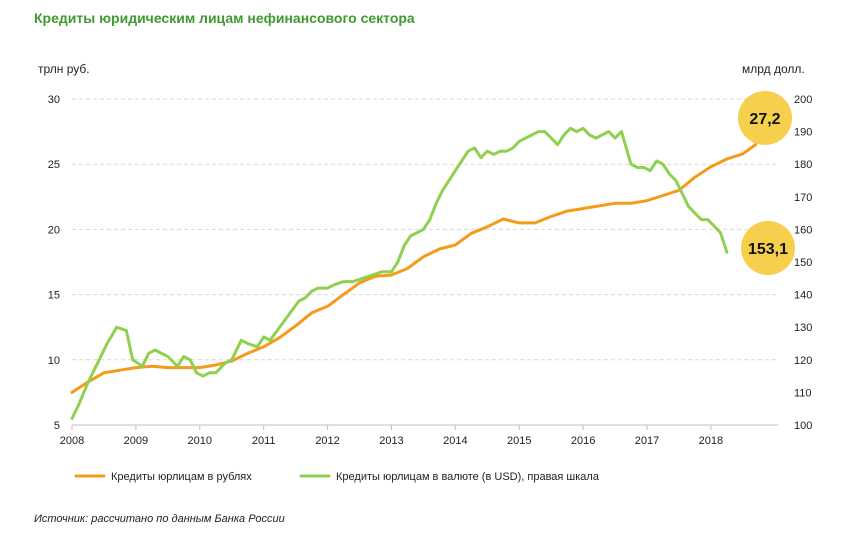  What do you see at coordinates (200, 441) in the screenshot?
I see `x-tick-label: 2010` at bounding box center [200, 441].